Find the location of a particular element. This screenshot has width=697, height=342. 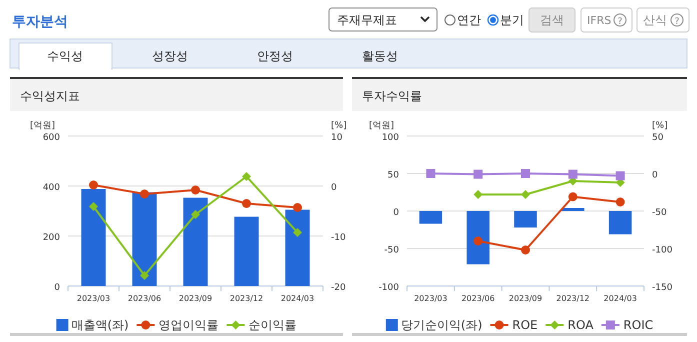

text: 연간 is located at coordinates (469, 20).